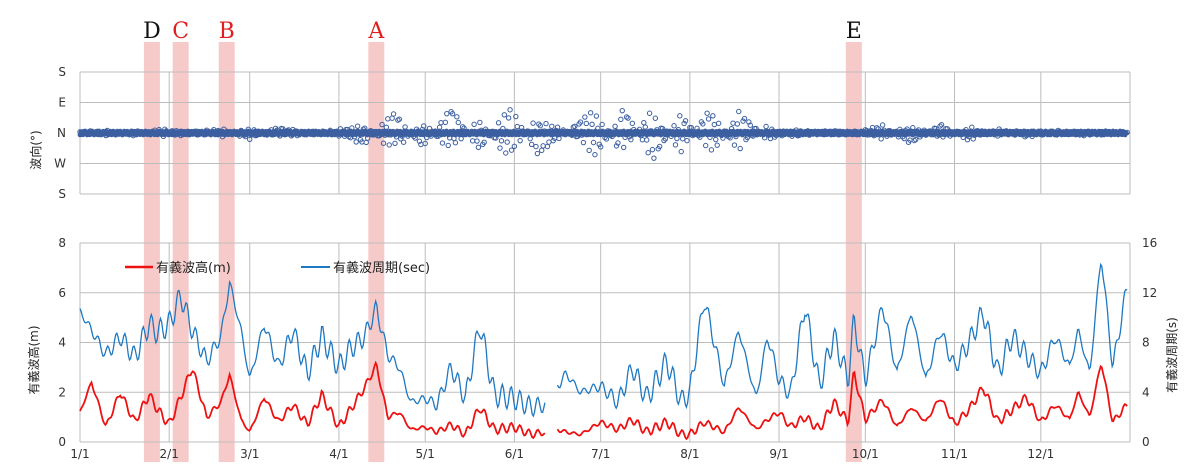 The width and height of the screenshot is (1185, 464). Describe the element at coordinates (1149, 293) in the screenshot. I see `wave-period-tick: 12` at that location.